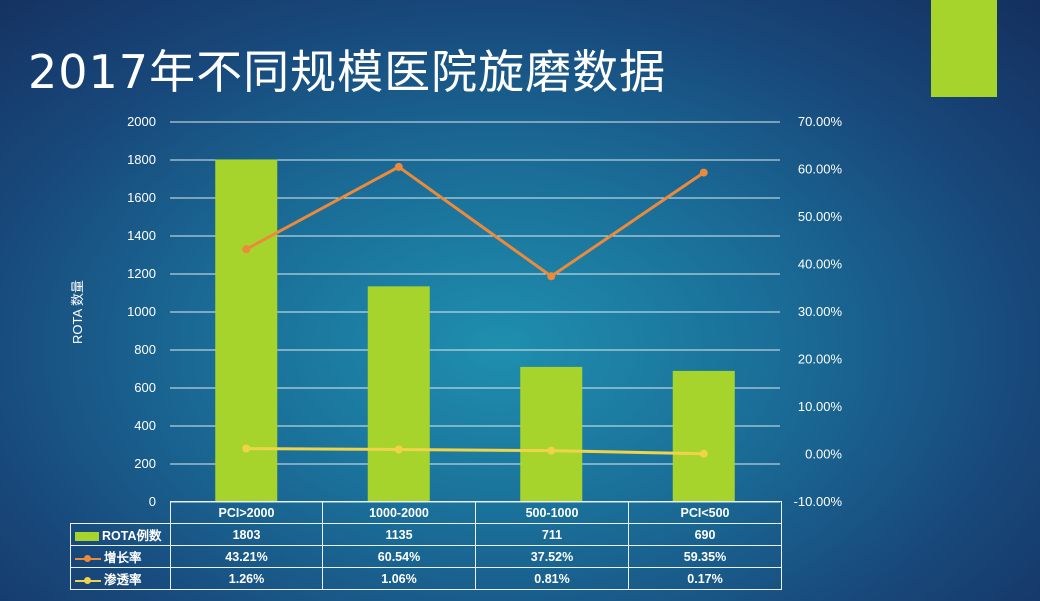 The image size is (1040, 601). I want to click on table-cell: 711, so click(552, 534).